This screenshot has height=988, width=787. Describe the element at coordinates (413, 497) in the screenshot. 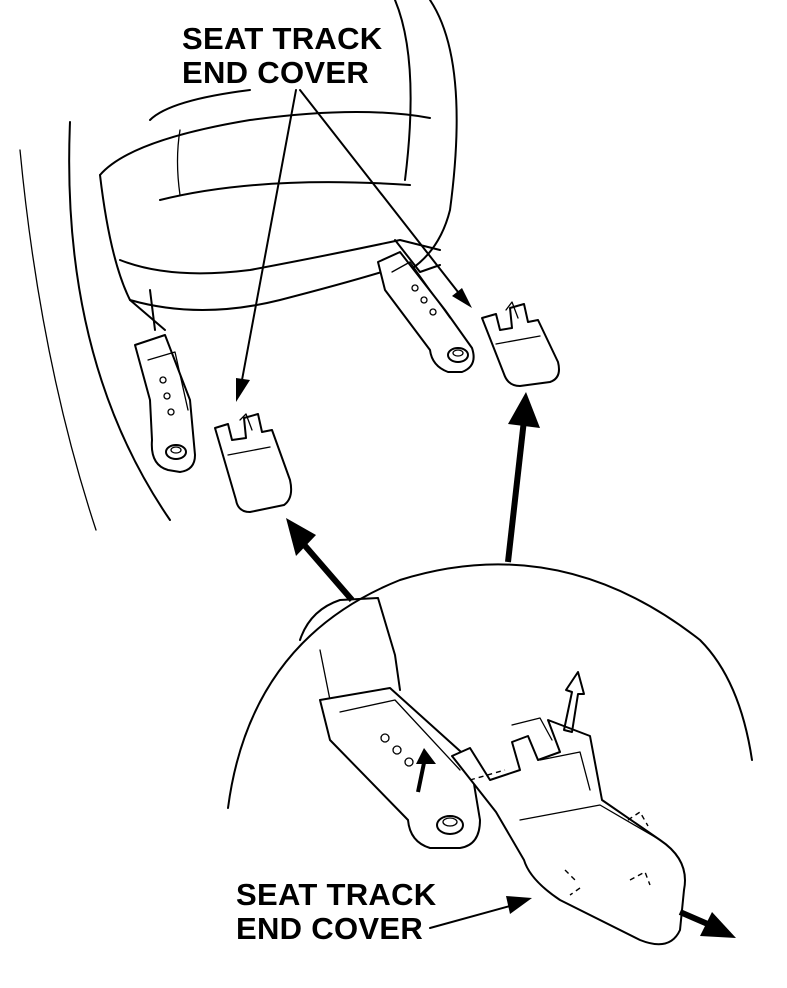

I see `detail-arrows` at that location.